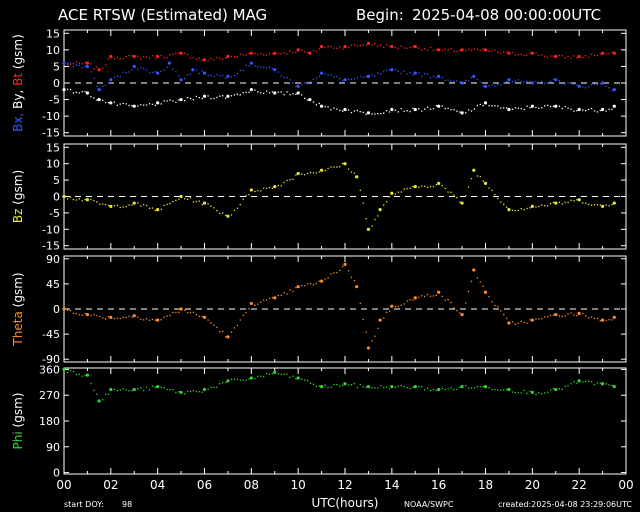  Describe the element at coordinates (84, 504) in the screenshot. I see `footer-start-doy-label: start DOY:` at that location.